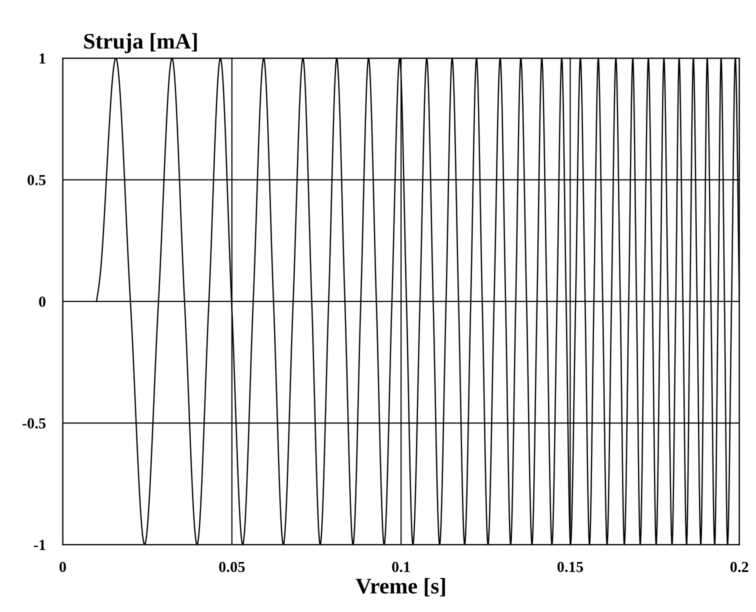 The height and width of the screenshot is (612, 756). What do you see at coordinates (140, 43) in the screenshot?
I see `y-axis-title: Struja [mA]` at bounding box center [140, 43].